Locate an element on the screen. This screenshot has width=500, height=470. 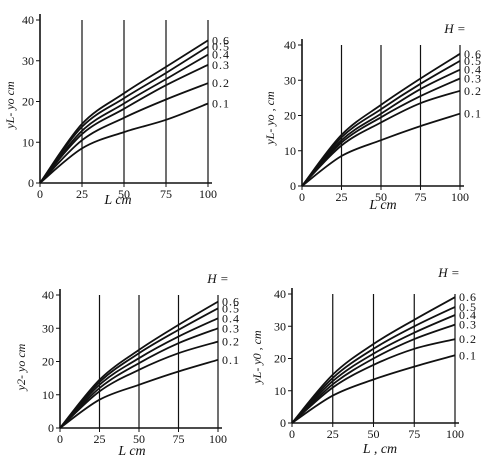
x-axis-title: L , cm is located at coordinates (379, 449).